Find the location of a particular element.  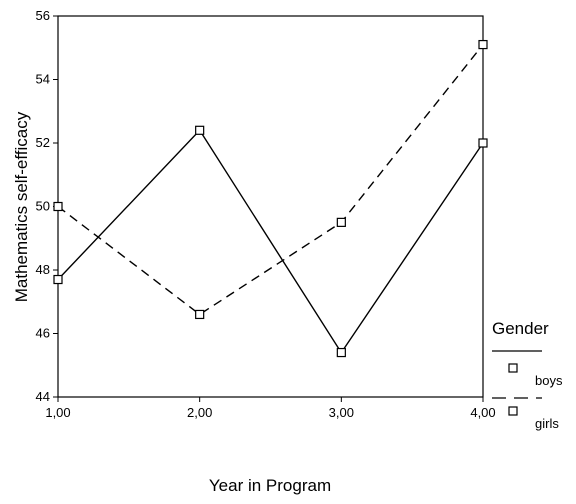

legend: Gender boys girls is located at coordinates (527, 375).